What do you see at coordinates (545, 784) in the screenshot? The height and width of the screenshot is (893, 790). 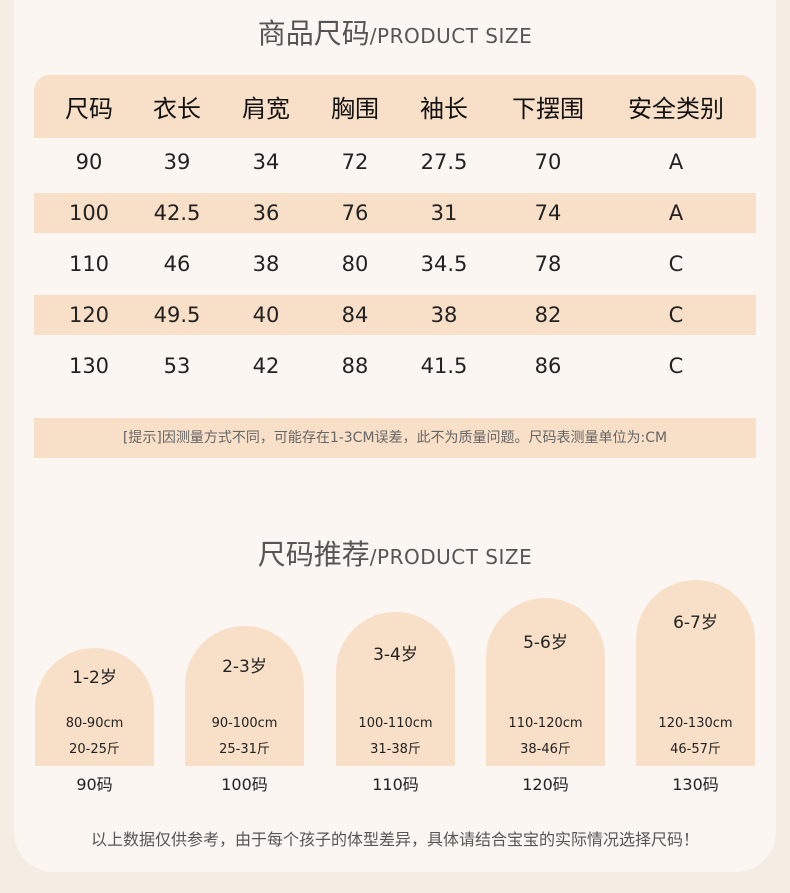 I see `size-code: 120码` at bounding box center [545, 784].